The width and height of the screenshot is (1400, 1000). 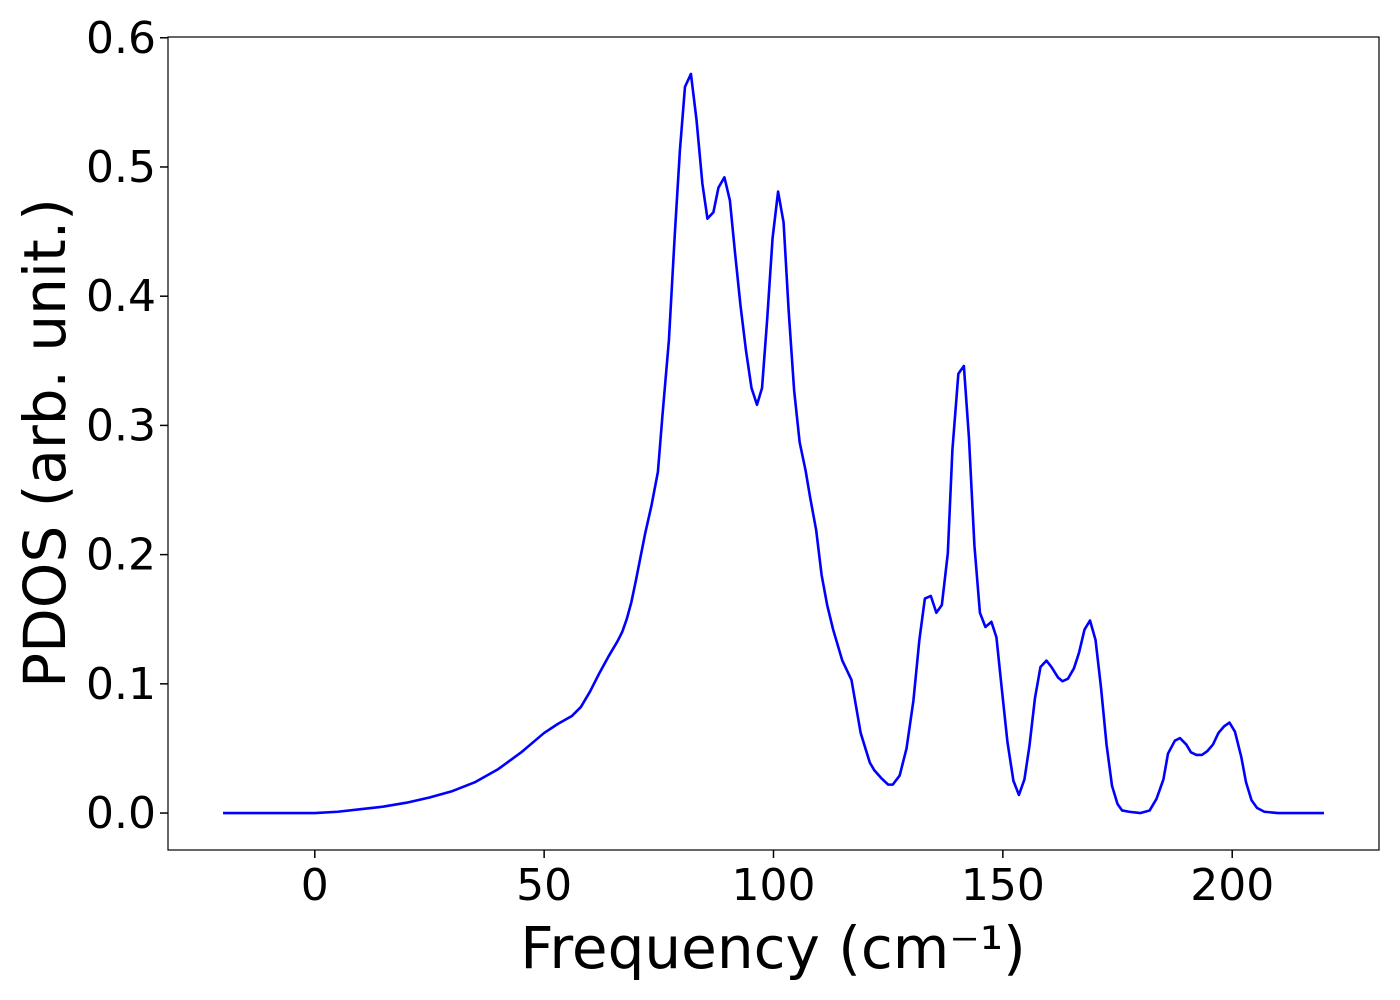 I want to click on y-axis-label: PDOS (arb. unit.), so click(x=45, y=443).